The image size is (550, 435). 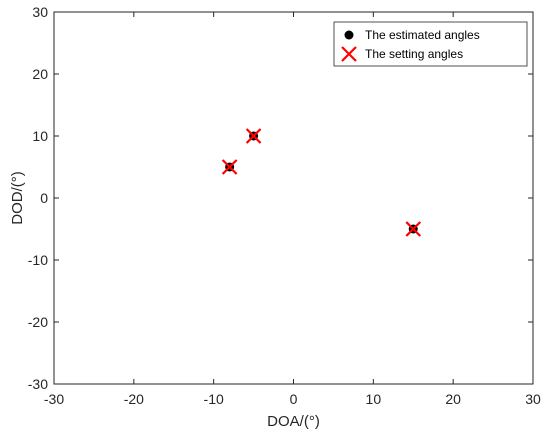 What do you see at coordinates (38, 384) in the screenshot?
I see `y-tick-label: -30` at bounding box center [38, 384].